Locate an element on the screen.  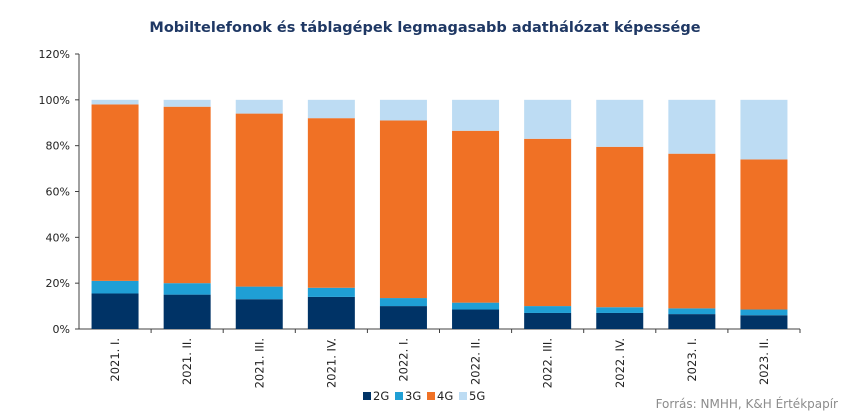
category-label: 2021. II. is located at coordinates (187, 361).